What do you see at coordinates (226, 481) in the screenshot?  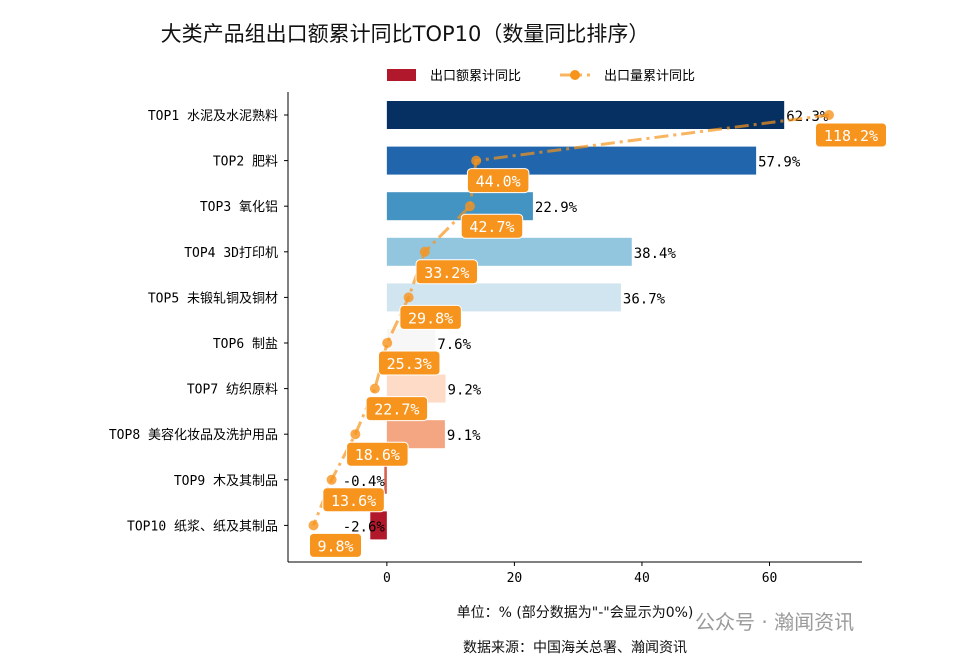 I see `y-tick-label: TOP9 木及其制品` at bounding box center [226, 481].